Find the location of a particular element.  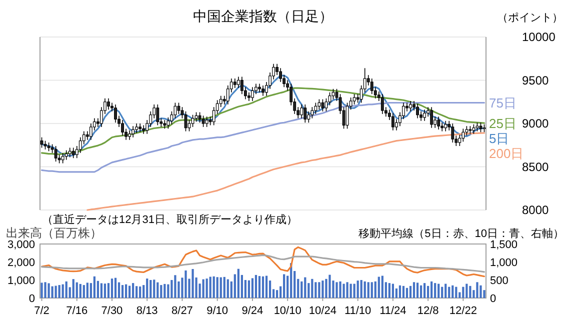

x-tick-label: 7/30 is located at coordinates (112, 311).